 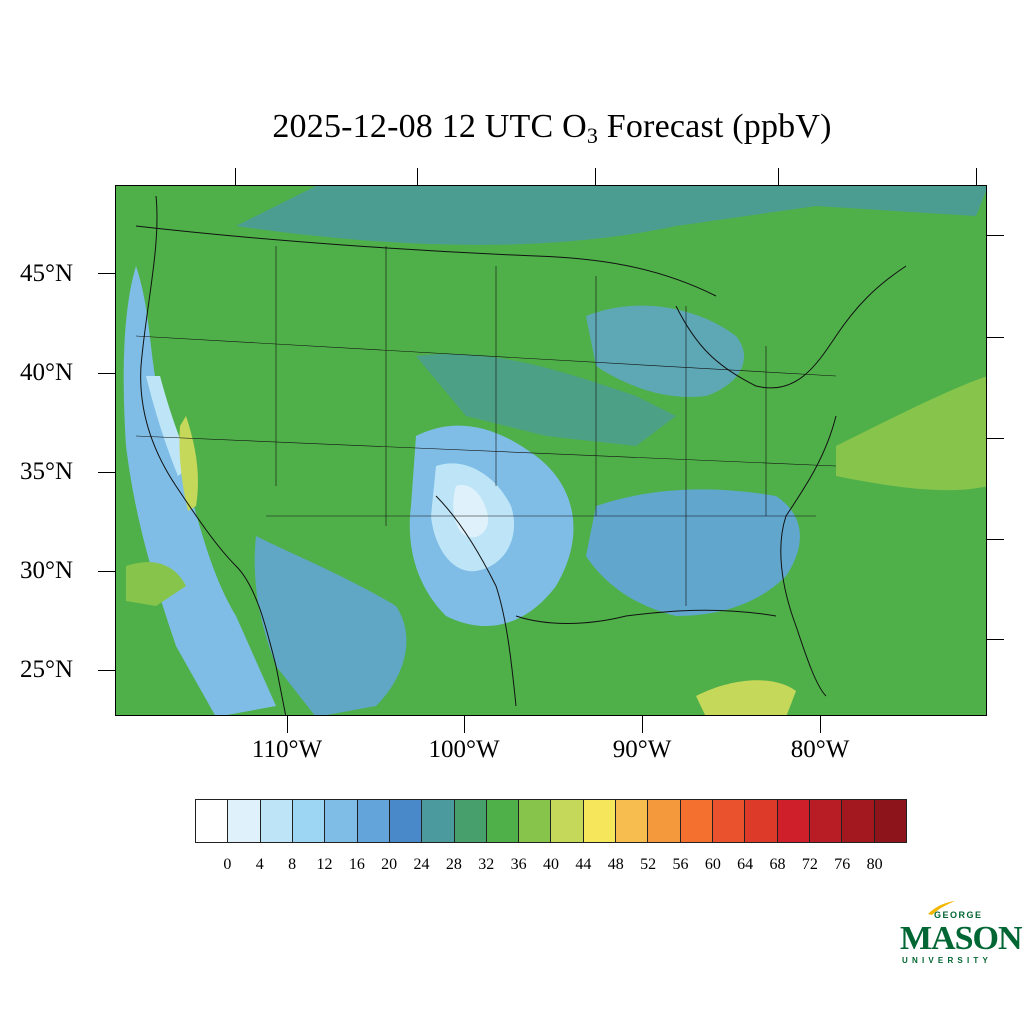 I want to click on blue-zone-southwest, so click(x=330, y=625).